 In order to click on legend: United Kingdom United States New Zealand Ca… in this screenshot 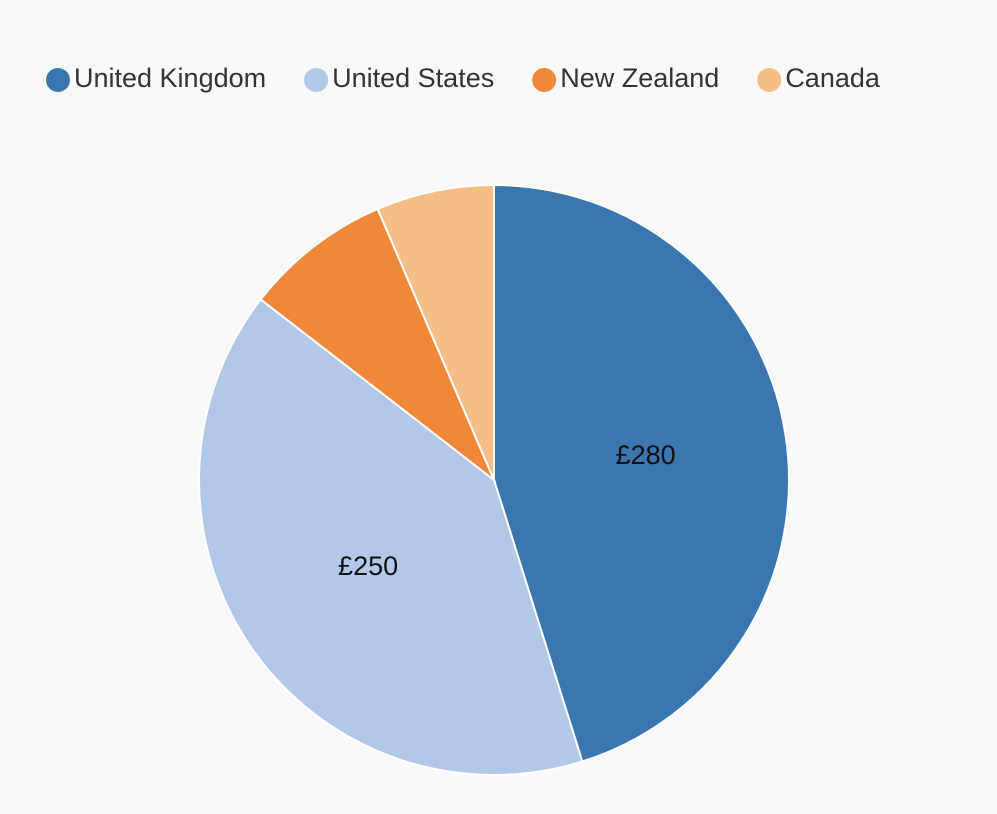, I will do `click(463, 78)`.